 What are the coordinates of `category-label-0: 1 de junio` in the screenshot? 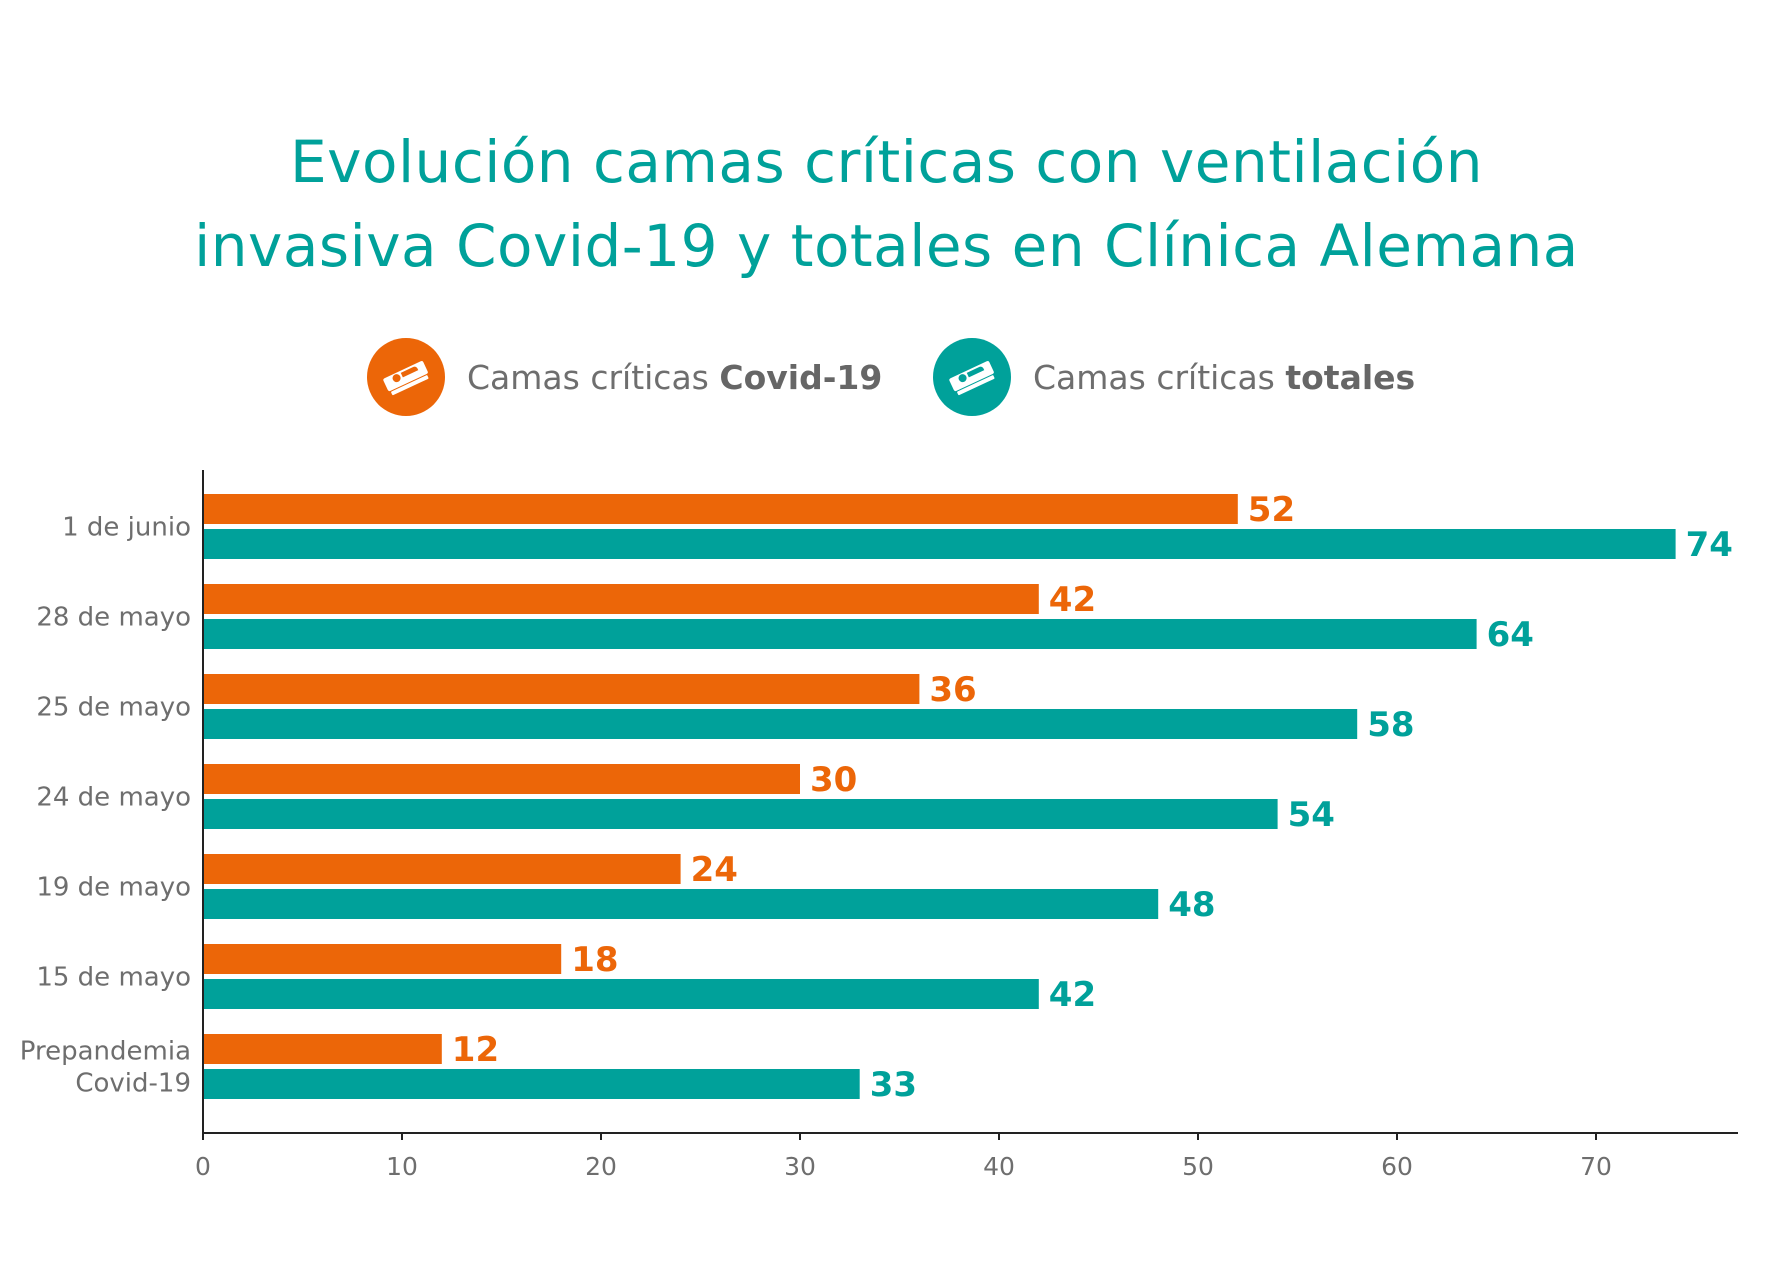 It's located at (126, 528).